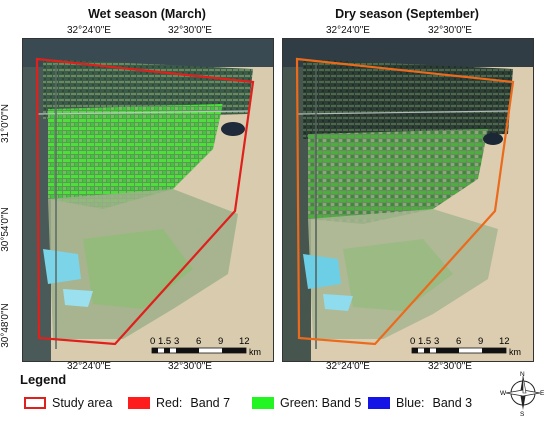 Image resolution: width=550 pixels, height=421 pixels. I want to click on legend-study-area: Study area, so click(68, 403).